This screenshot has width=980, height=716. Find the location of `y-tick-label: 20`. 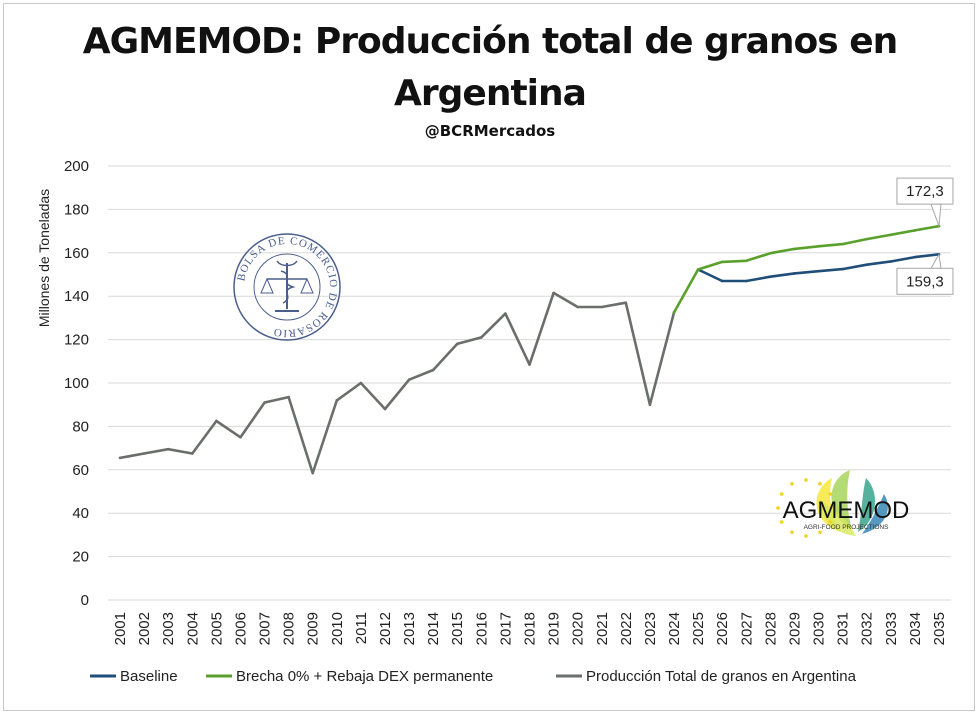

y-tick-label: 20 is located at coordinates (80, 557).